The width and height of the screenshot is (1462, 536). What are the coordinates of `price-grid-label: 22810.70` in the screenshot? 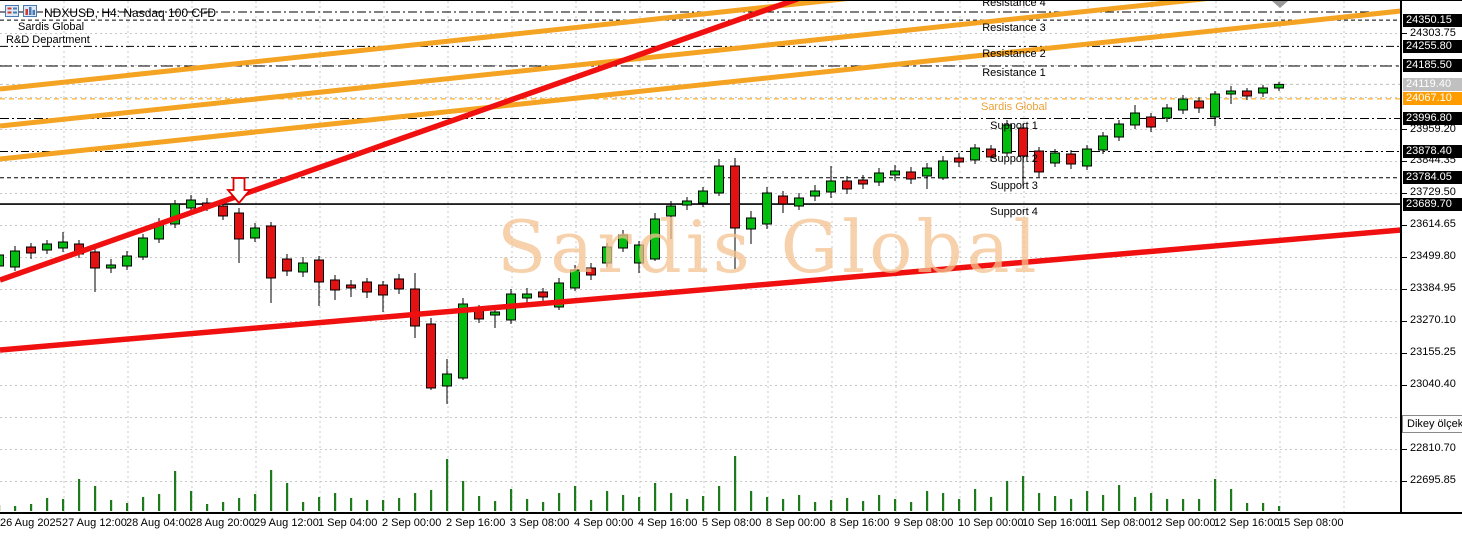 It's located at (1433, 448).